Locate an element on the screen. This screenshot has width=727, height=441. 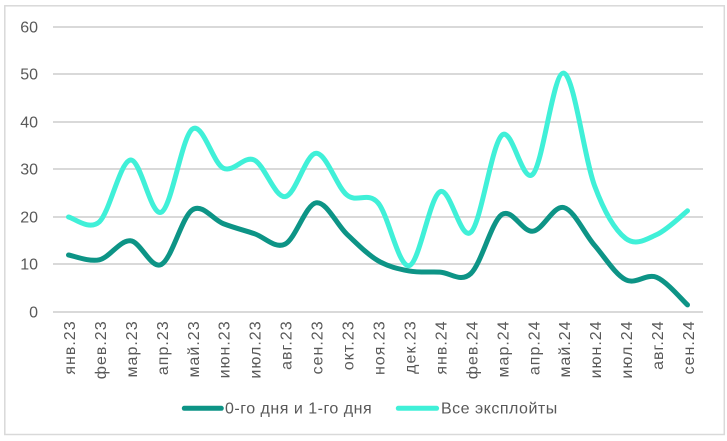
svg-text: авг.24 is located at coordinates (658, 345).